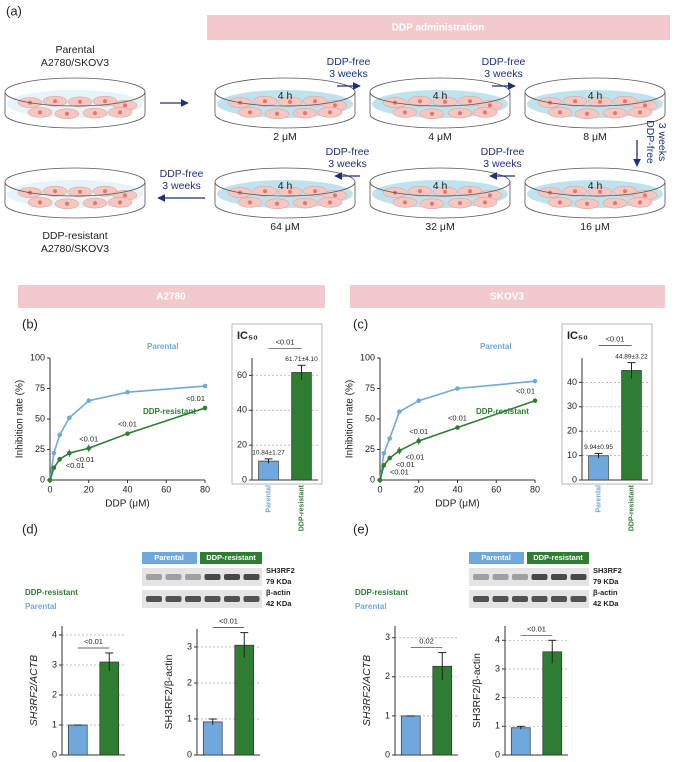 This screenshot has width=685, height=762. Describe the element at coordinates (279, 581) in the screenshot. I see `band-size: 79 KDa` at that location.